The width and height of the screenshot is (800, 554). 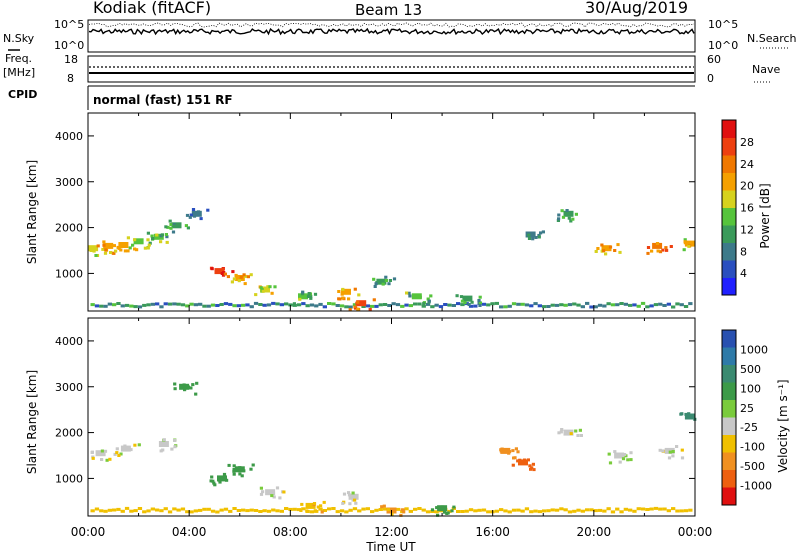 What do you see at coordinates (729, 207) in the screenshot?
I see `power-colorbar-frame` at bounding box center [729, 207].